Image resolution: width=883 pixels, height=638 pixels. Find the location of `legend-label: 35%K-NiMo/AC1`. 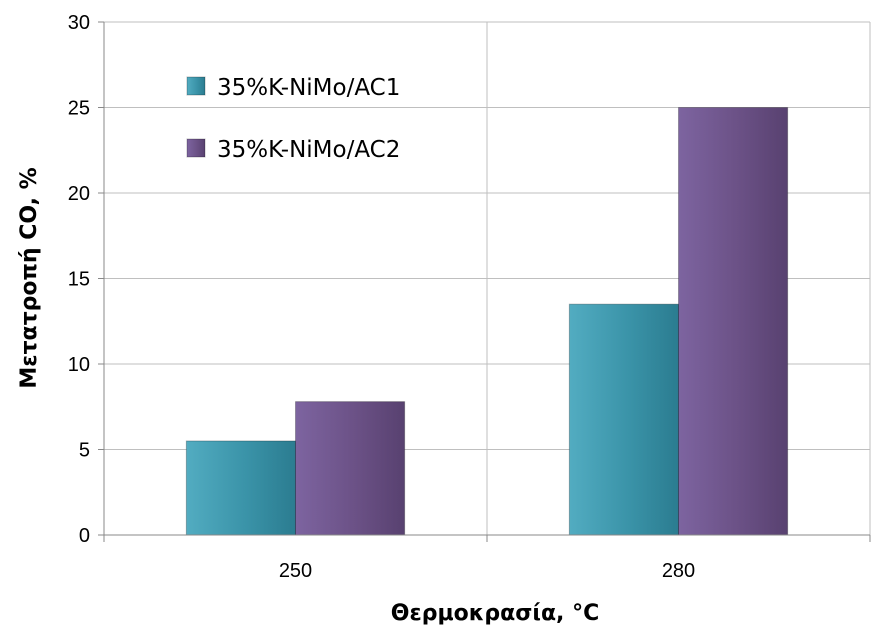

legend-label: 35%K-NiMo/AC1 is located at coordinates (308, 88).